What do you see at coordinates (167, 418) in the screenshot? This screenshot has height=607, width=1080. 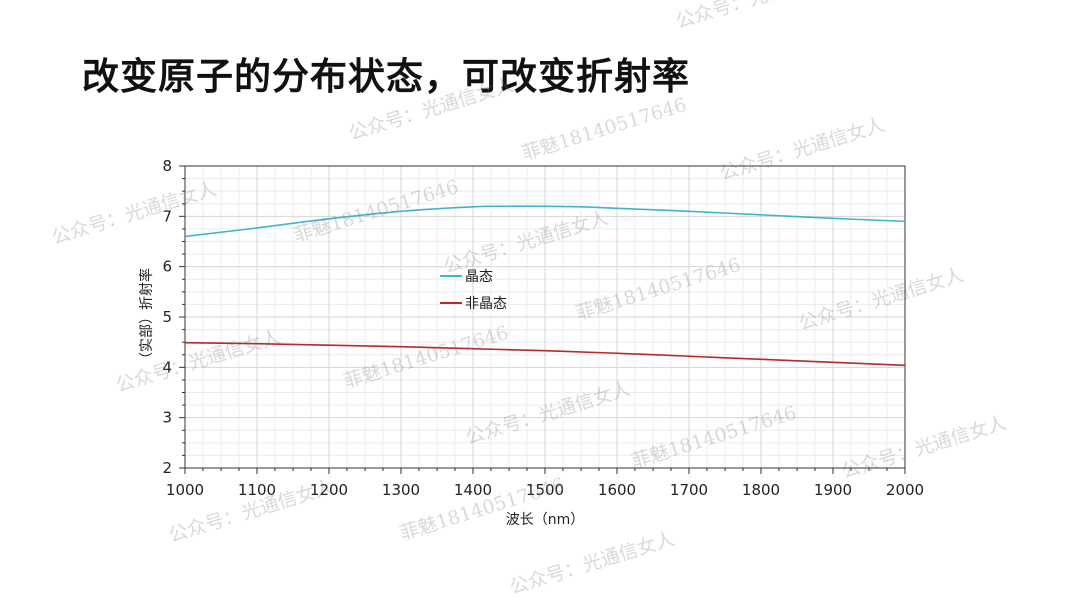 I see `y-tick-label: 3` at bounding box center [167, 418].